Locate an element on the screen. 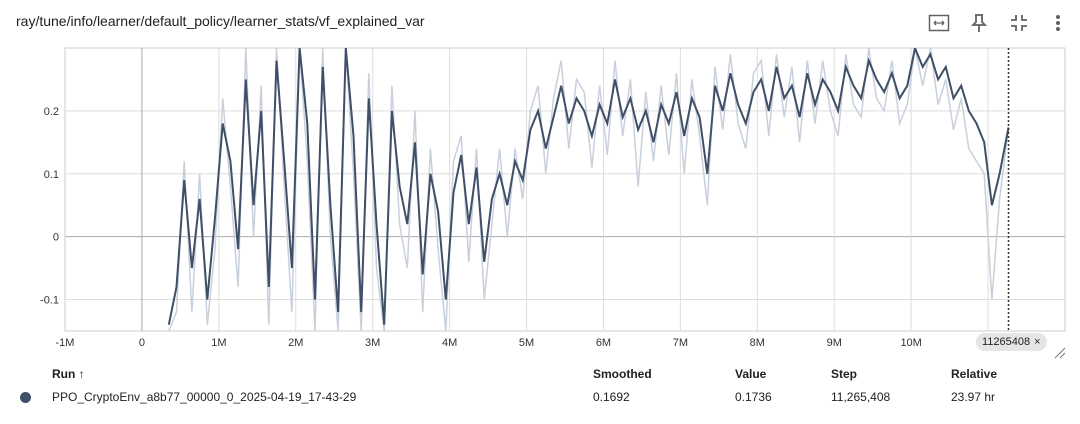 Image resolution: width=1080 pixels, height=424 pixels. x-tick-label: 5M is located at coordinates (526, 343).